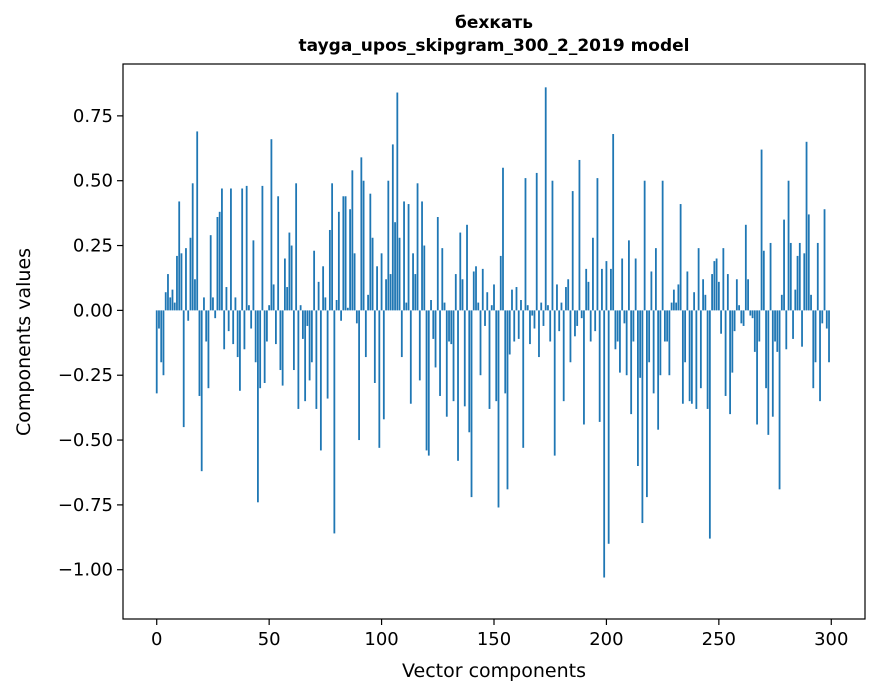 This screenshot has width=880, height=696. I want to click on chart-subtitle: tayga_upos_skipgram_300_2_2019 model, so click(494, 46).